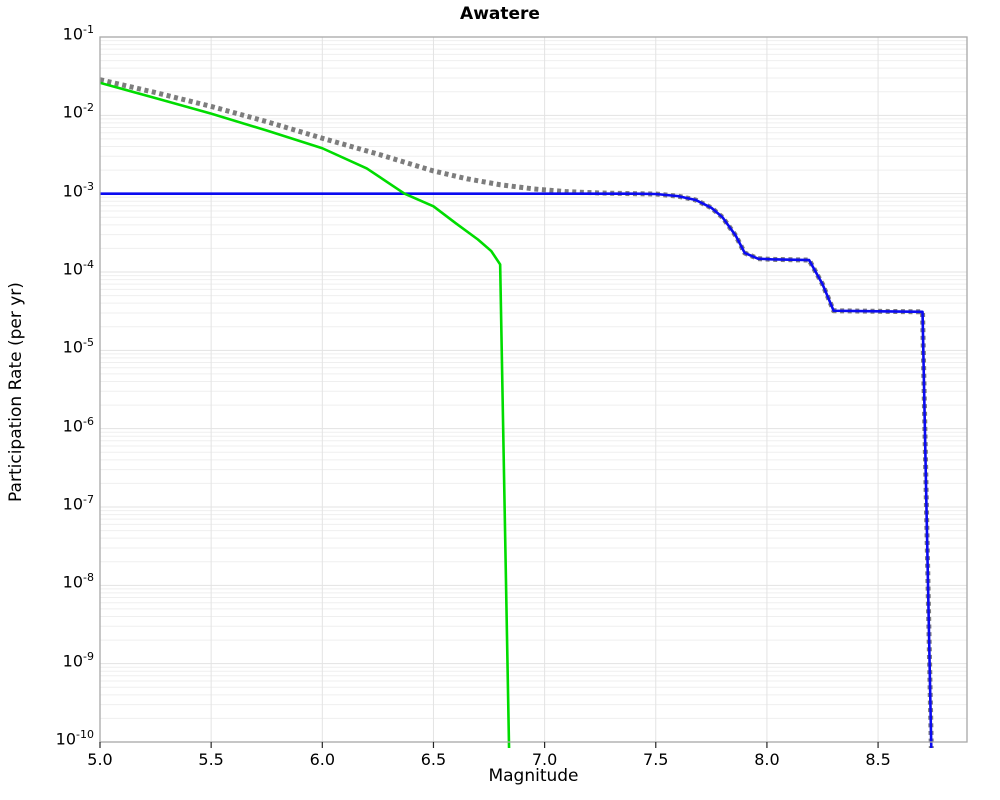 This screenshot has width=1000, height=800. I want to click on x-axis-label: Magnitude, so click(533, 776).